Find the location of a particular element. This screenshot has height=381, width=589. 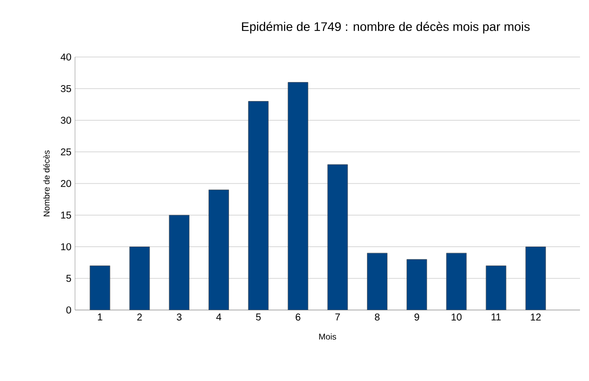

x-tick-label: 3 is located at coordinates (179, 317).